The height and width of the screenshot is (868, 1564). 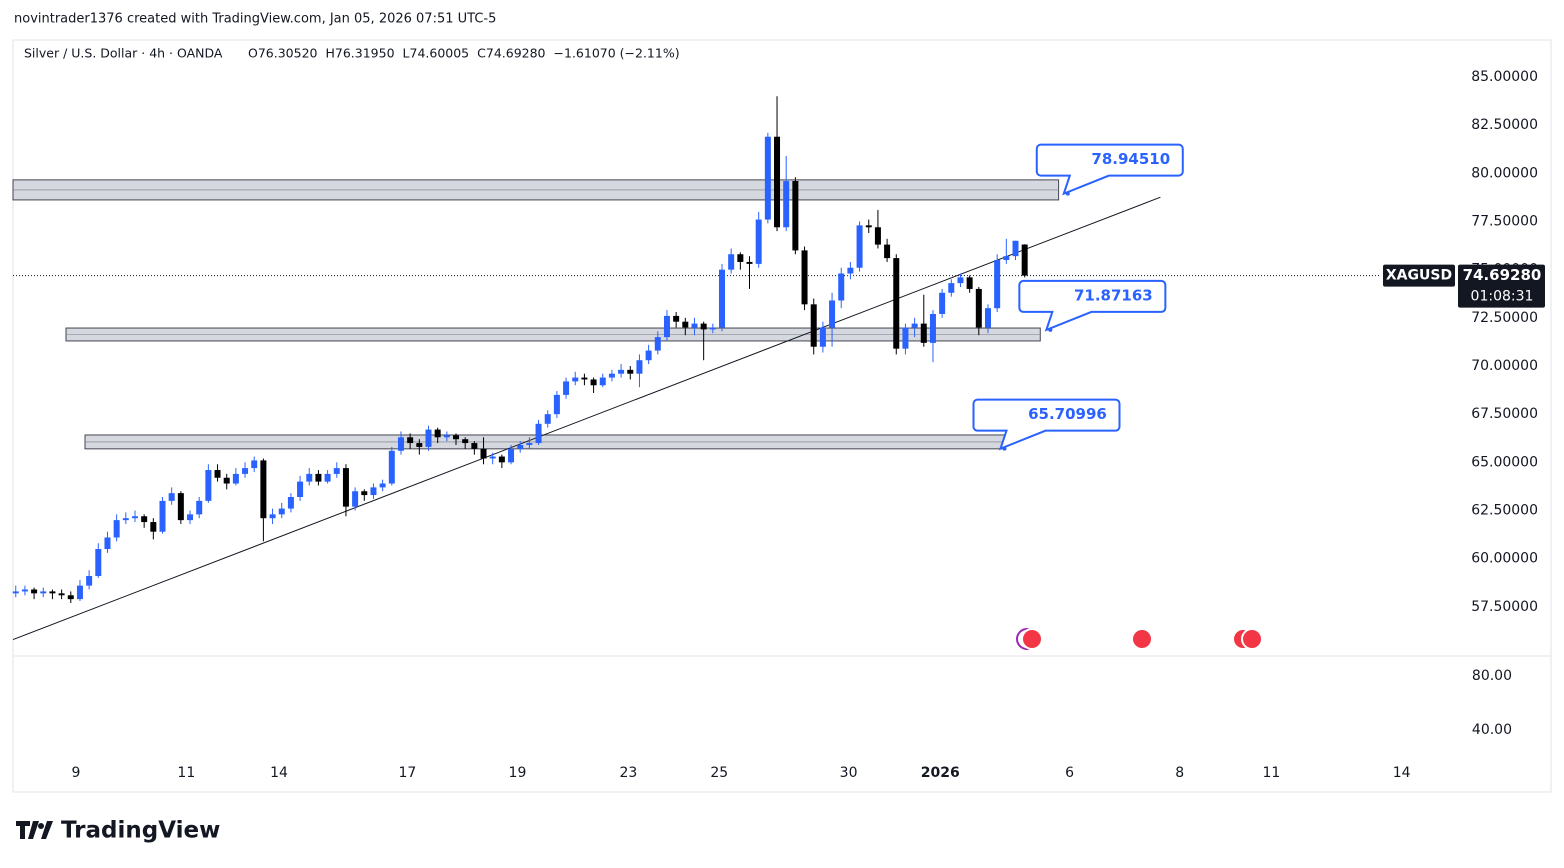 What do you see at coordinates (1504, 173) in the screenshot?
I see `y-tick-label: 80.00000` at bounding box center [1504, 173].